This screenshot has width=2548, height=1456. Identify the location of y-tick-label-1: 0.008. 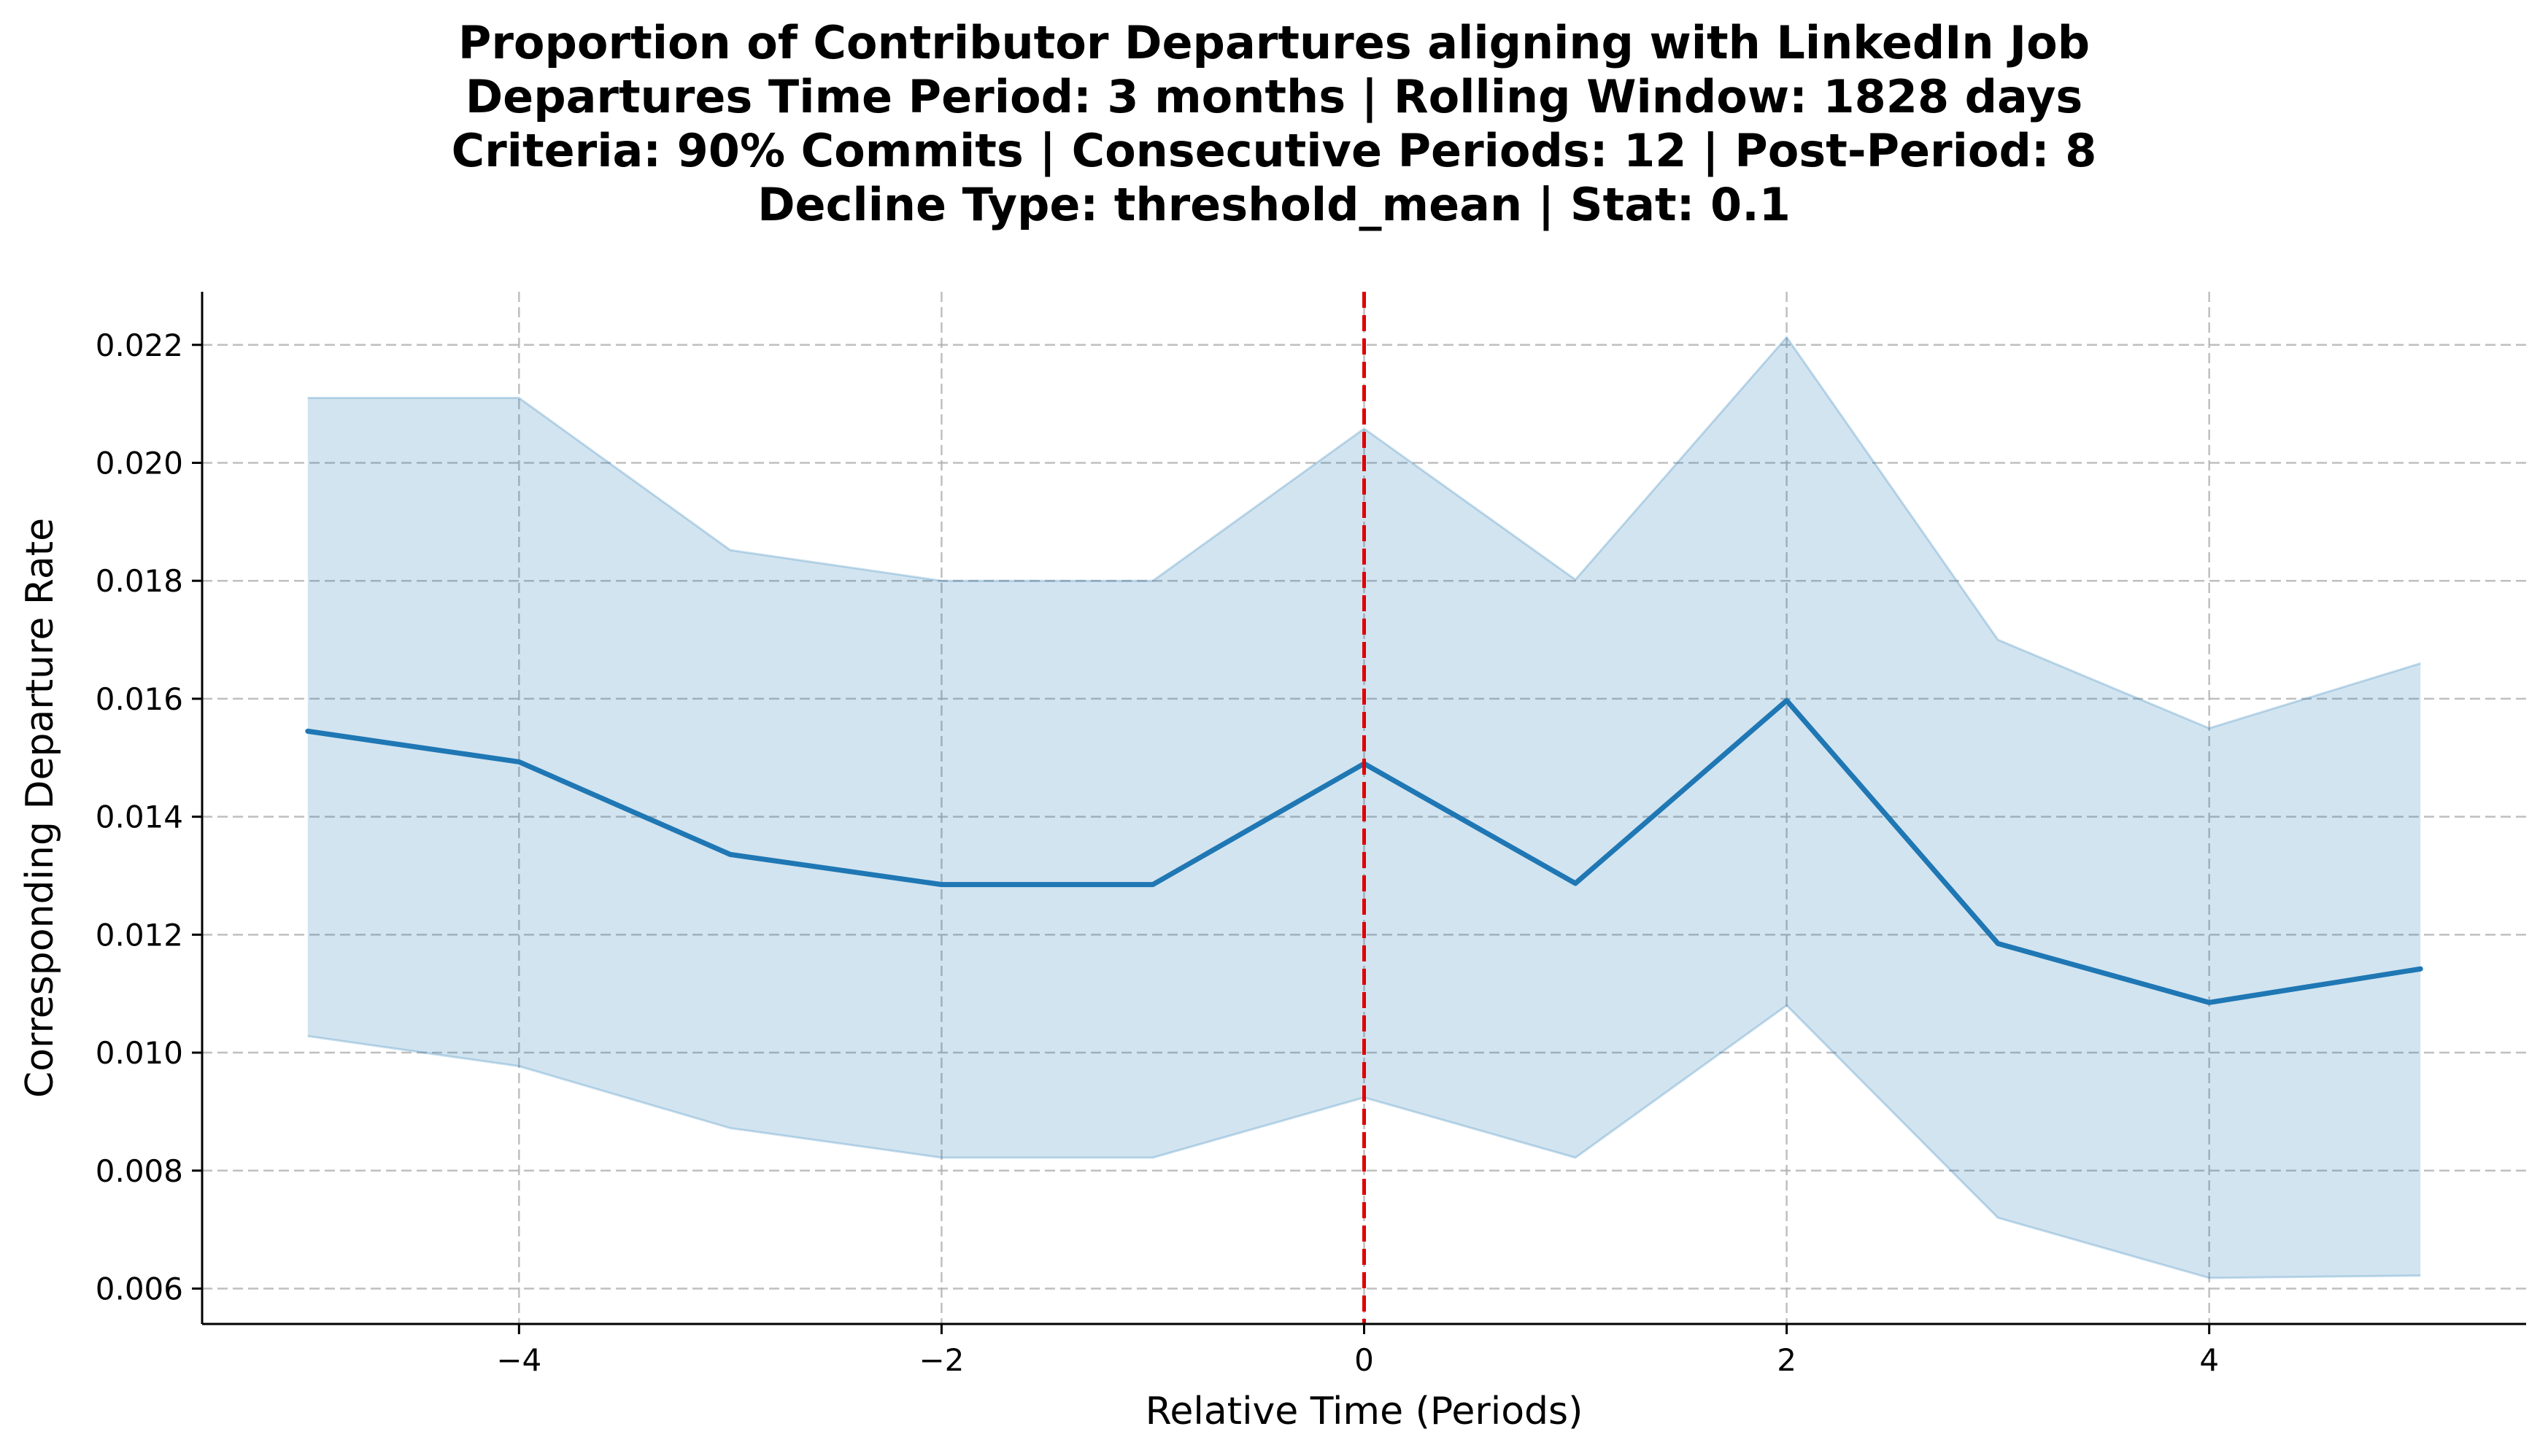
(139, 1171).